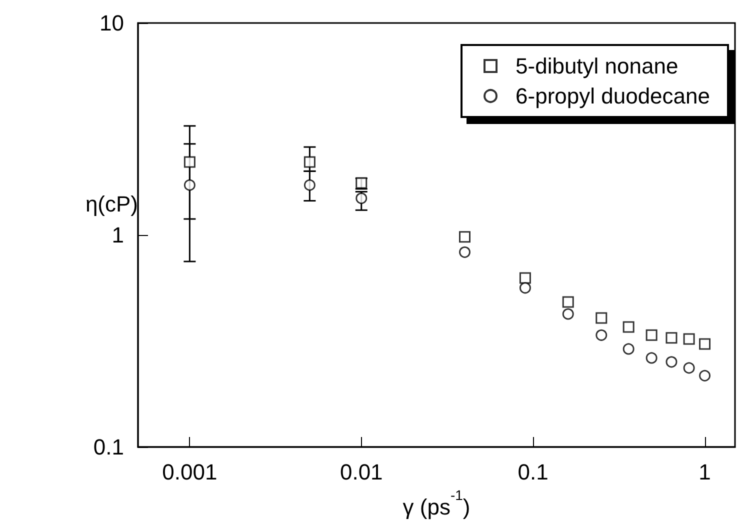 The image size is (746, 527). What do you see at coordinates (613, 96) in the screenshot?
I see `legend-label: 6-propyl duodecane` at bounding box center [613, 96].